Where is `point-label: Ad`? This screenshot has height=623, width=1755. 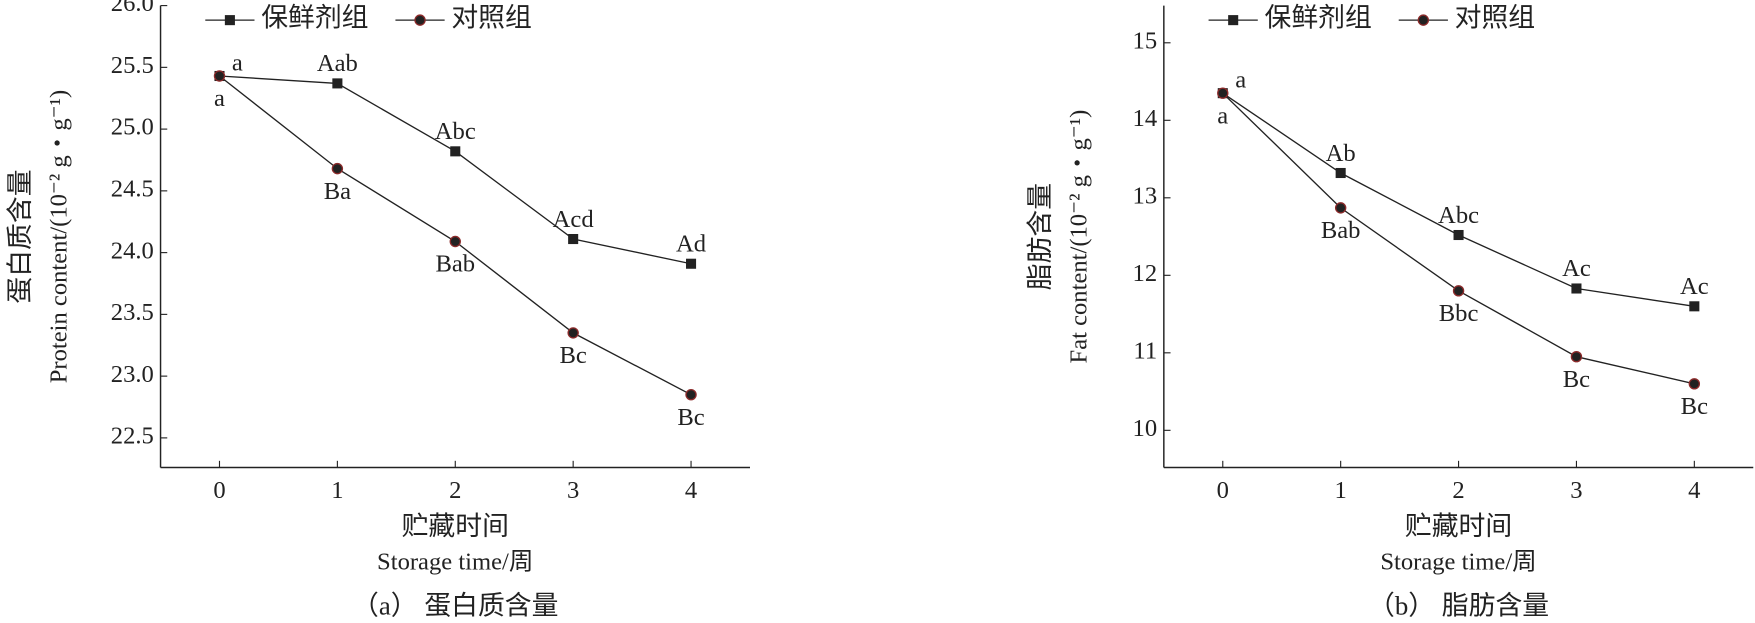 point-label: Ad is located at coordinates (691, 243).